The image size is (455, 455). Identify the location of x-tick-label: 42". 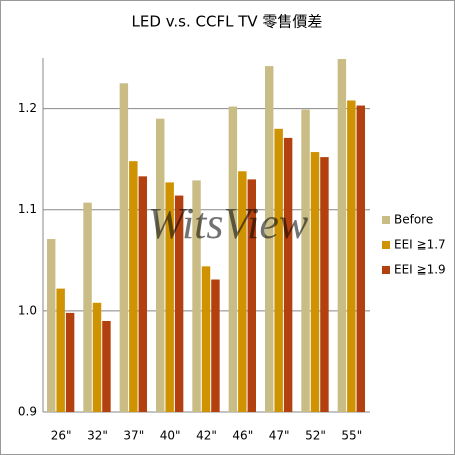
(206, 436).